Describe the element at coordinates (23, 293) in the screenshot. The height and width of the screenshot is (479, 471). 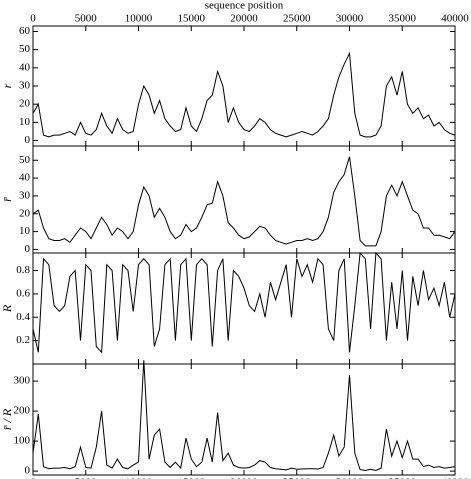
I see `y-tick-label: 0.6` at that location.